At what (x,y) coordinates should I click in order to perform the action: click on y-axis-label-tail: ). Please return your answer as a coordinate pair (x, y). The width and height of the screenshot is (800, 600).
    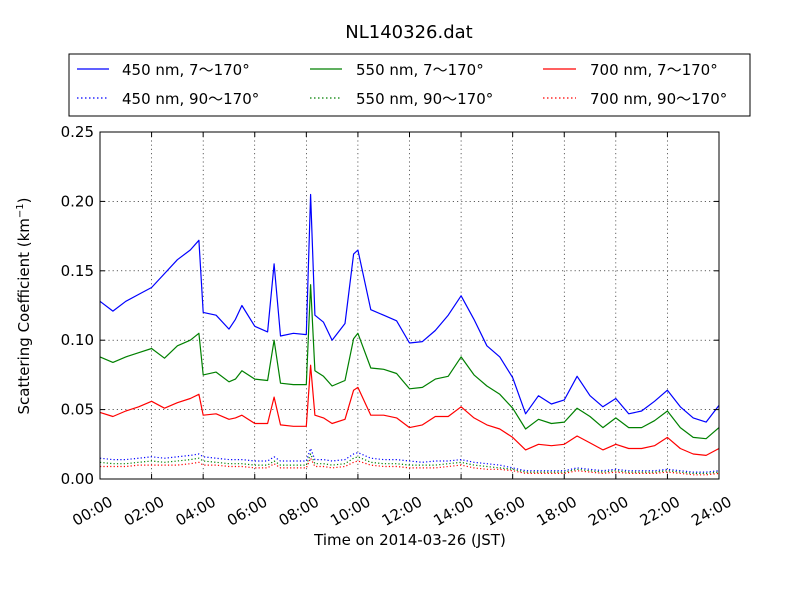
    Looking at the image, I should click on (24, 200).